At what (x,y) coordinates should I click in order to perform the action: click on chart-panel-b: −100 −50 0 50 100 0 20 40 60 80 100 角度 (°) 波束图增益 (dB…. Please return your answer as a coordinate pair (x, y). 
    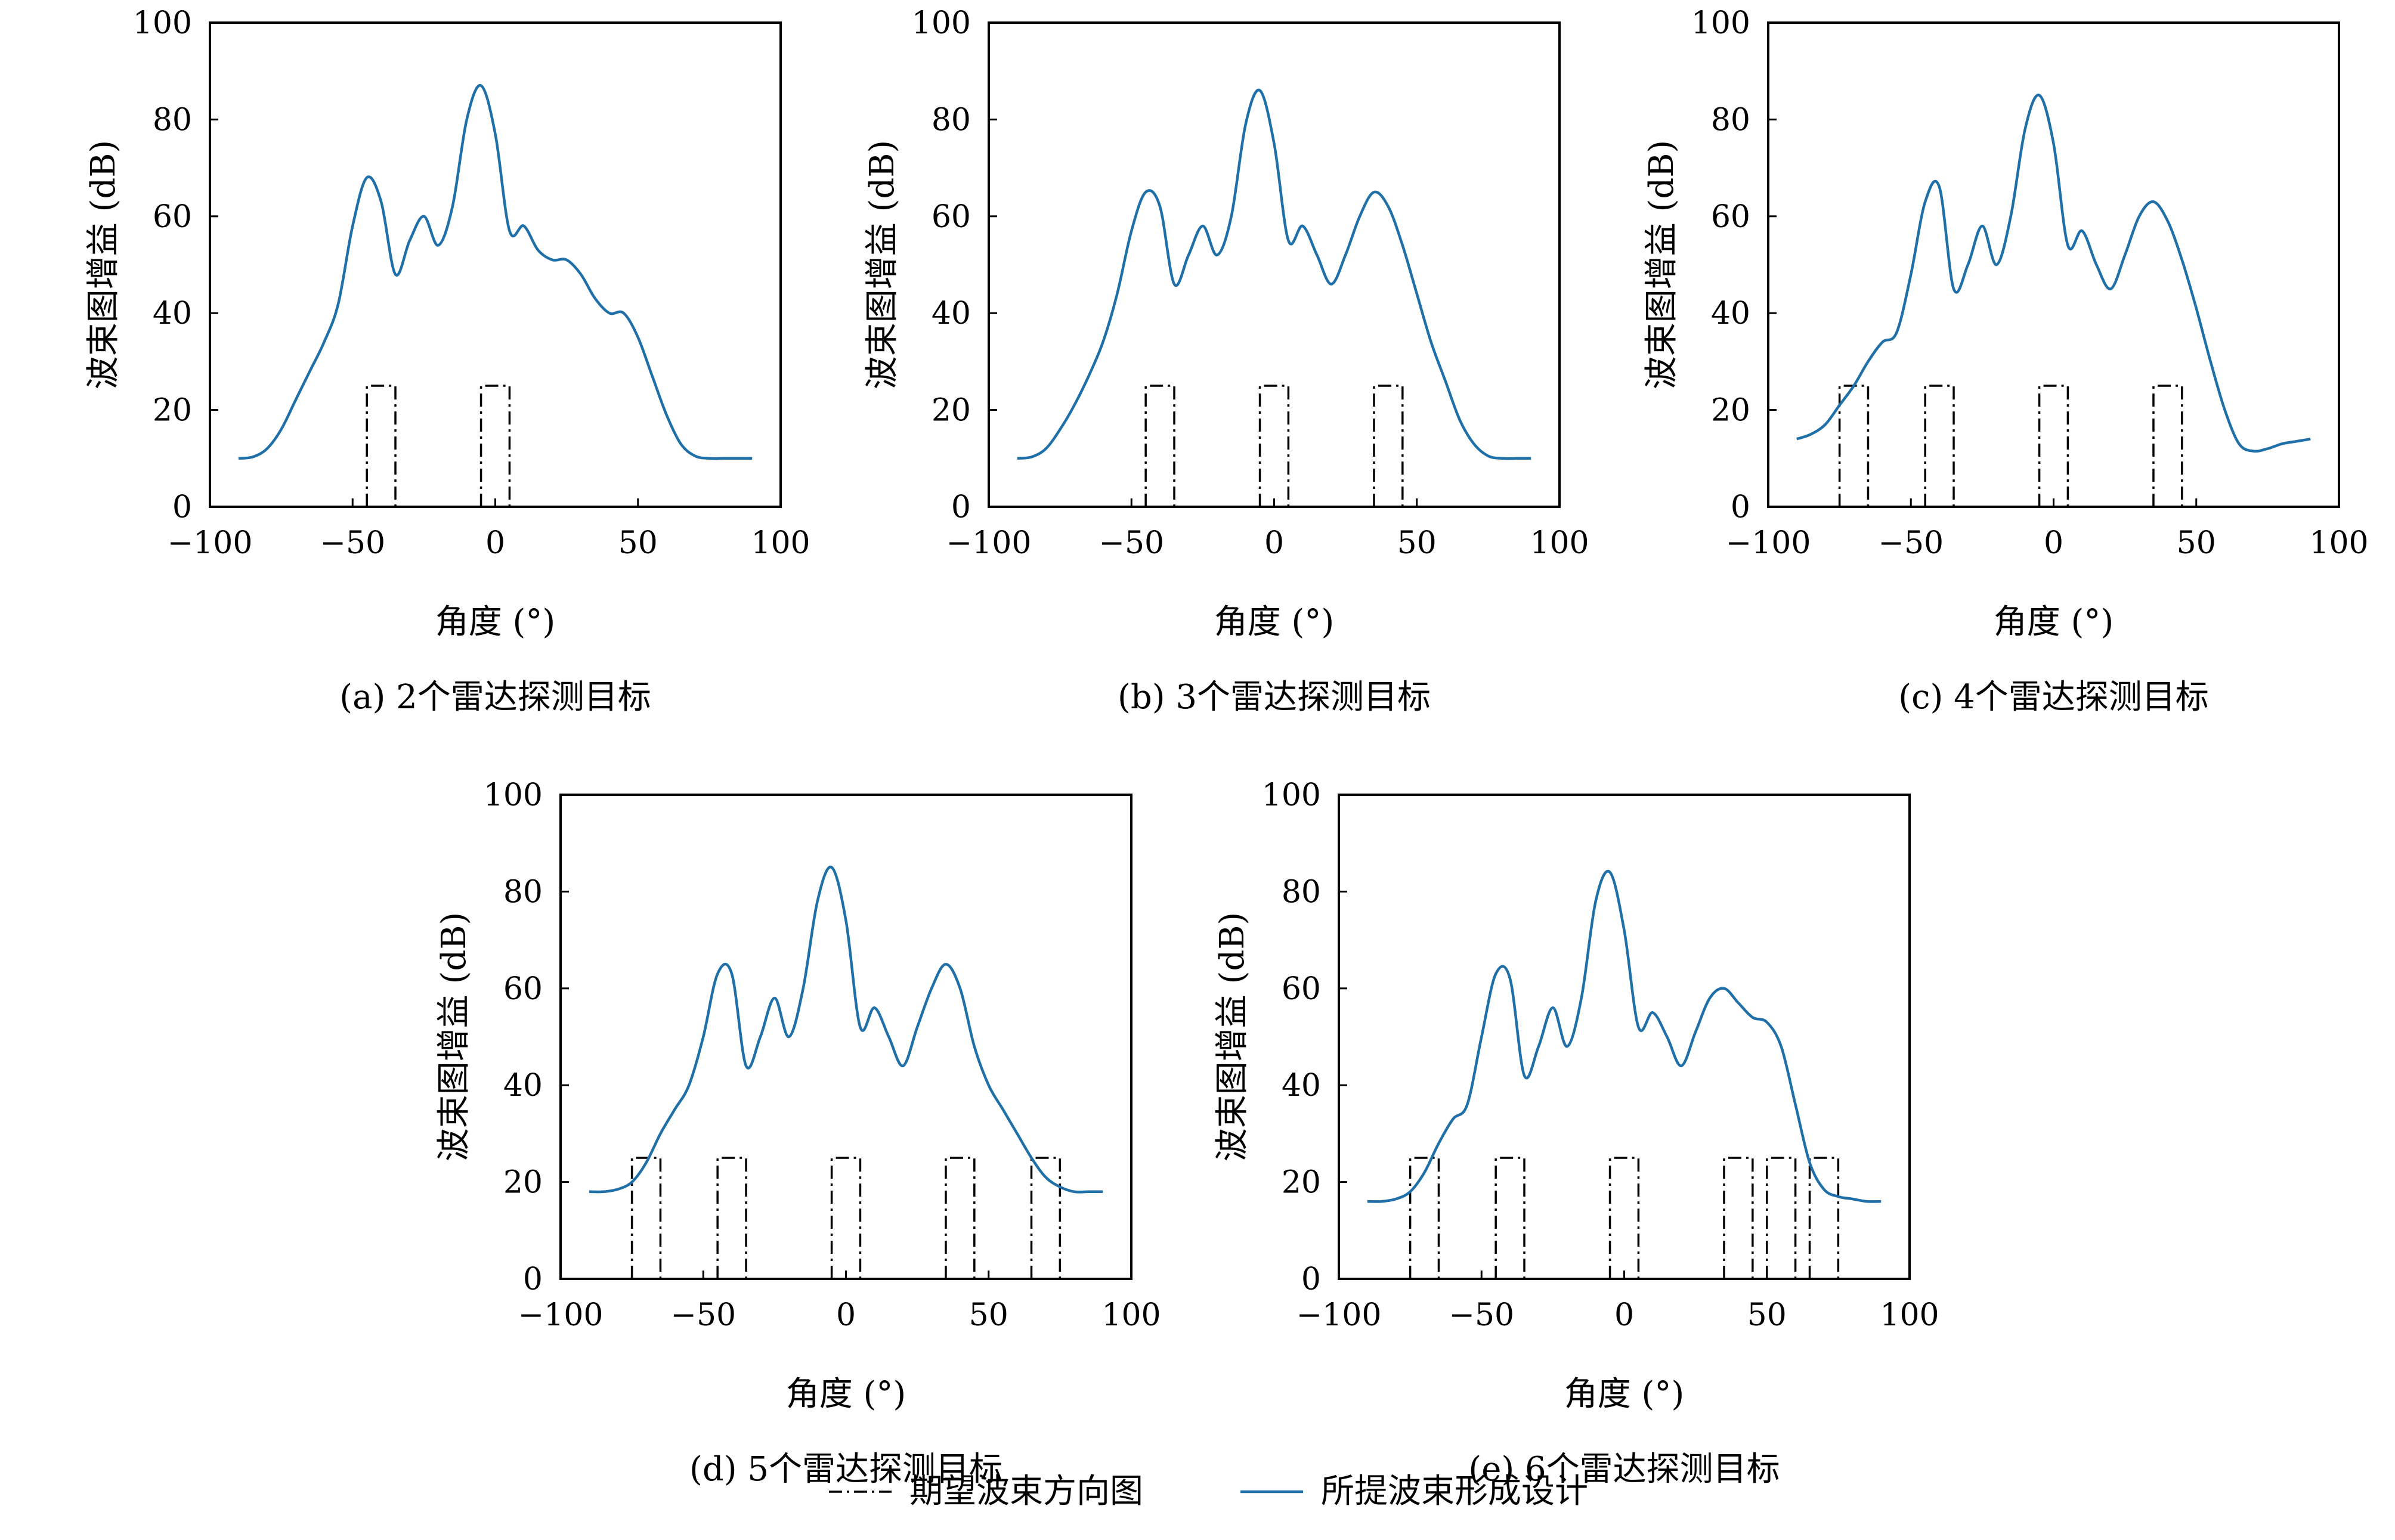
    Looking at the image, I should click on (1226, 361).